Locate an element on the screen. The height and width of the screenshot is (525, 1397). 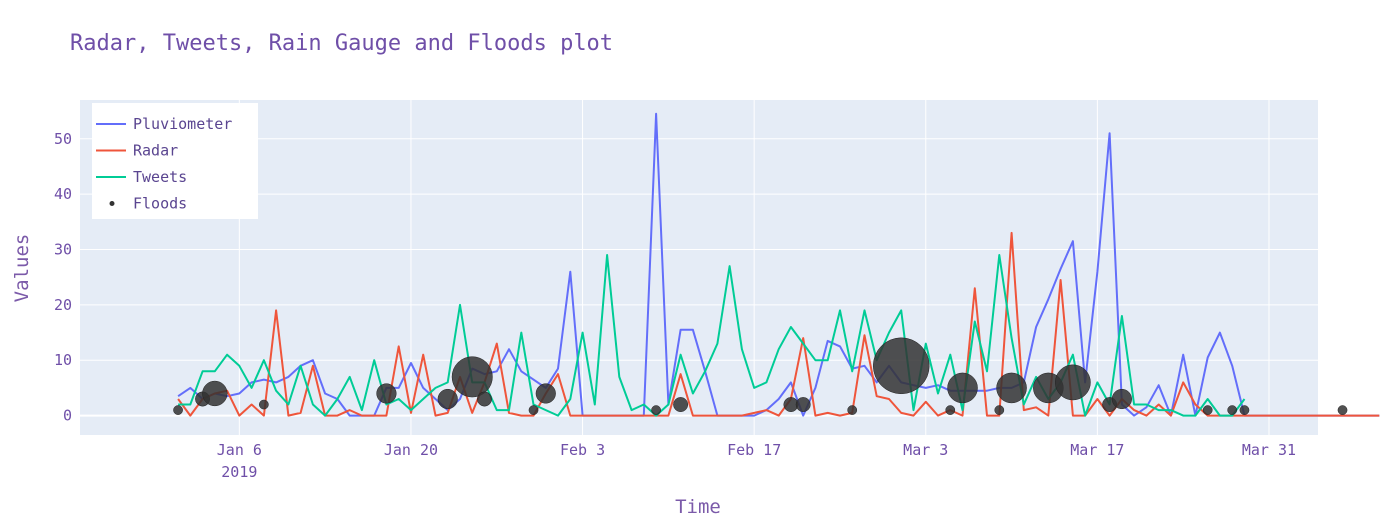
legend-box is located at coordinates (175, 161).